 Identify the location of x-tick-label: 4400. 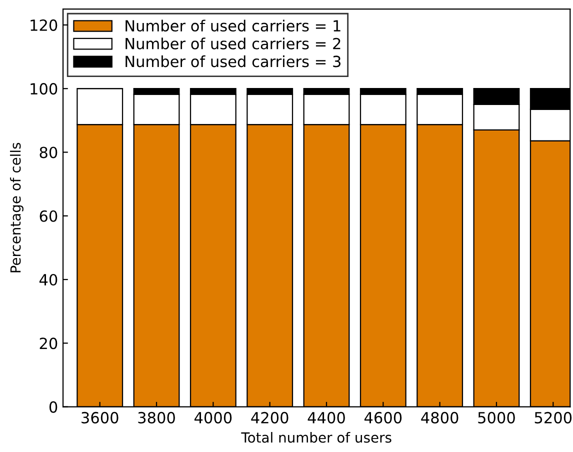
(326, 418).